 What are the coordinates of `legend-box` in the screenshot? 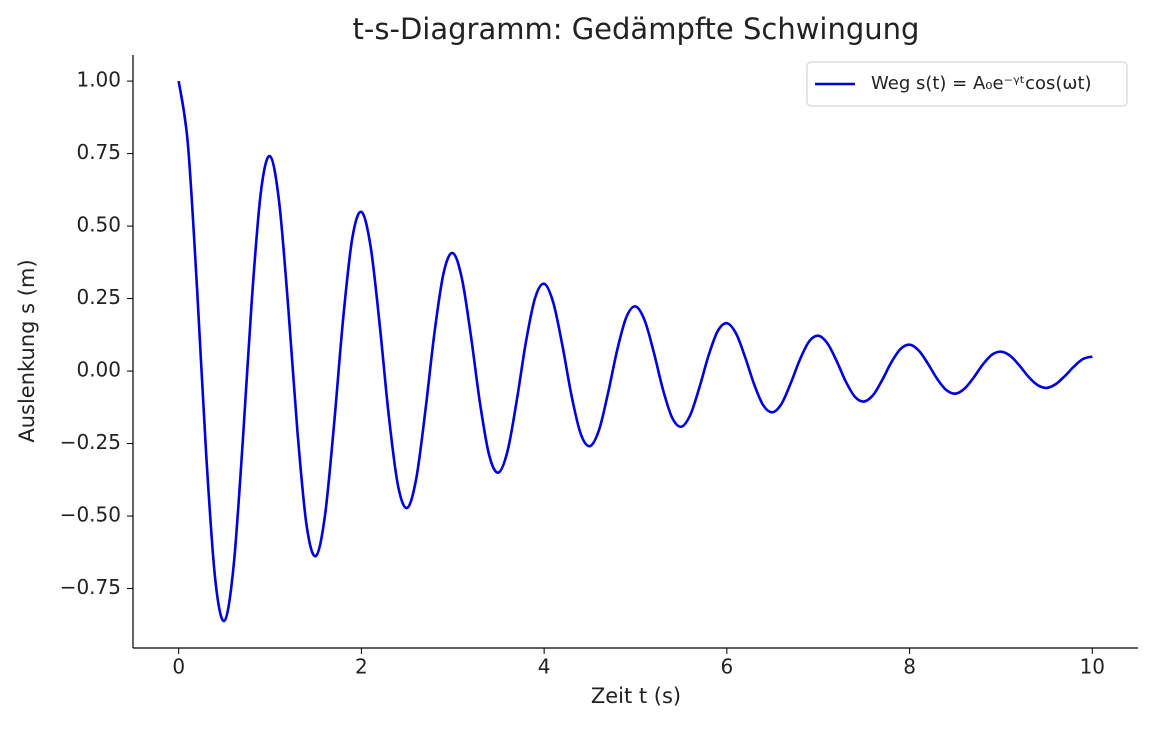 It's located at (967, 84).